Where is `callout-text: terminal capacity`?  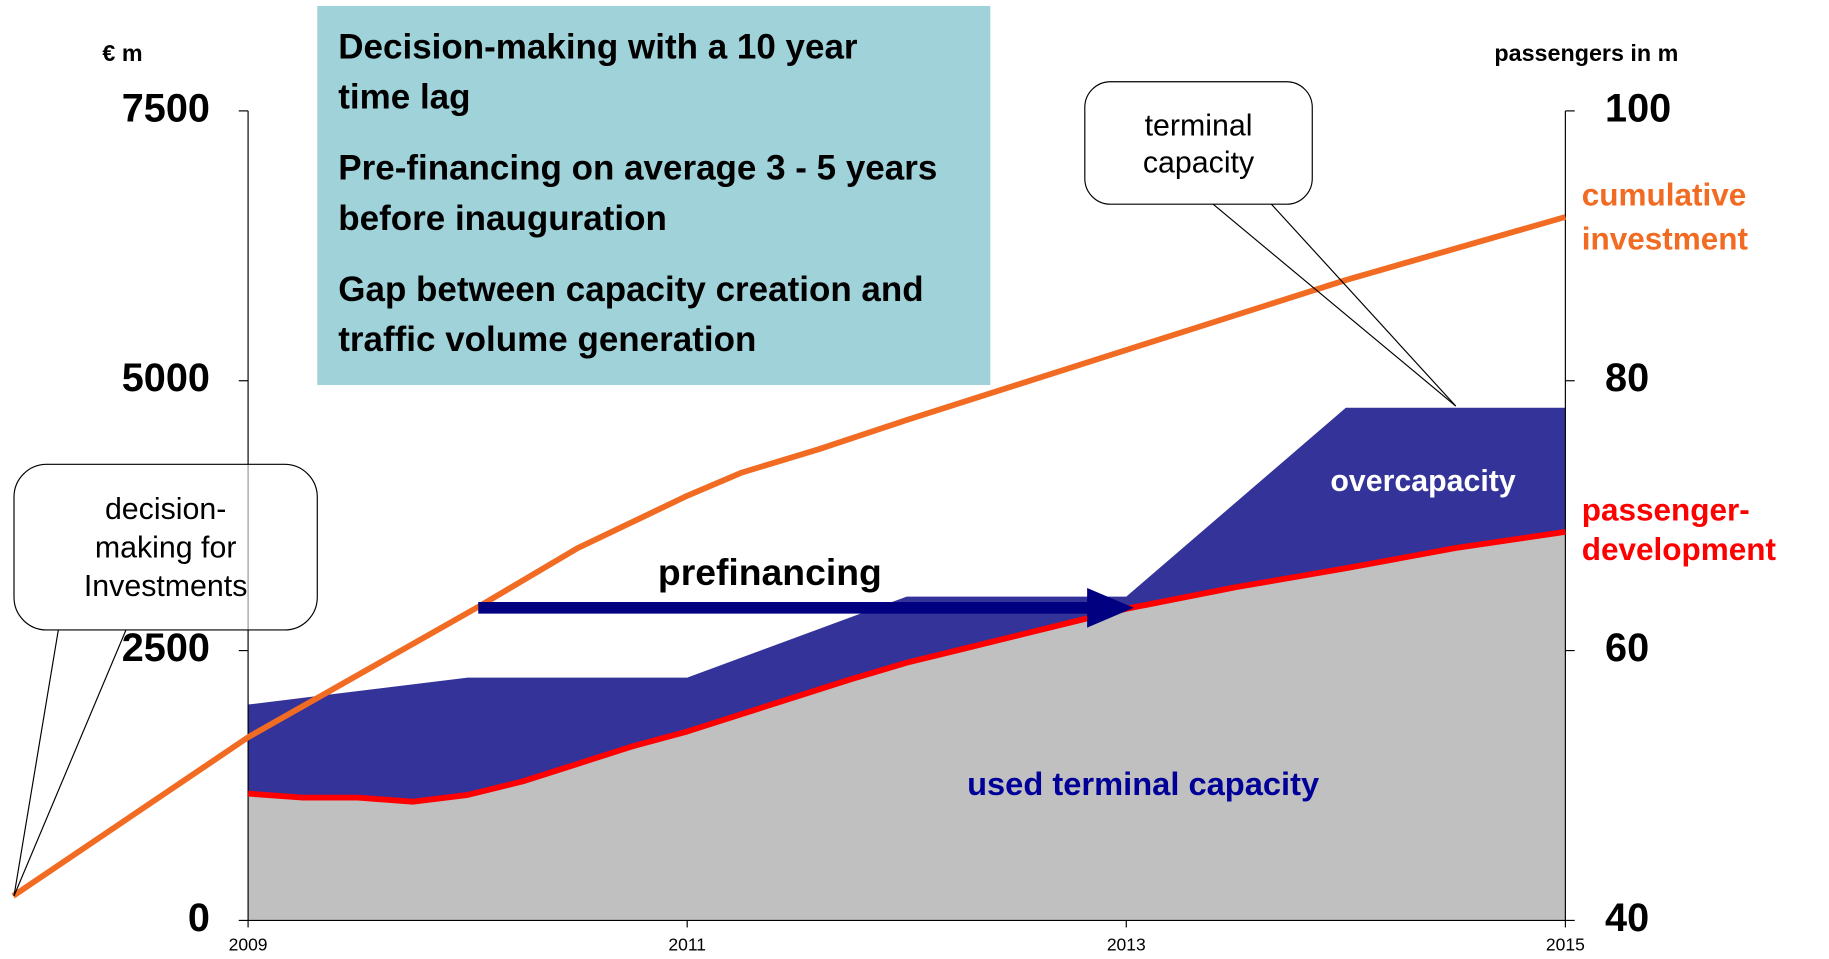 callout-text: terminal capacity is located at coordinates (1198, 143).